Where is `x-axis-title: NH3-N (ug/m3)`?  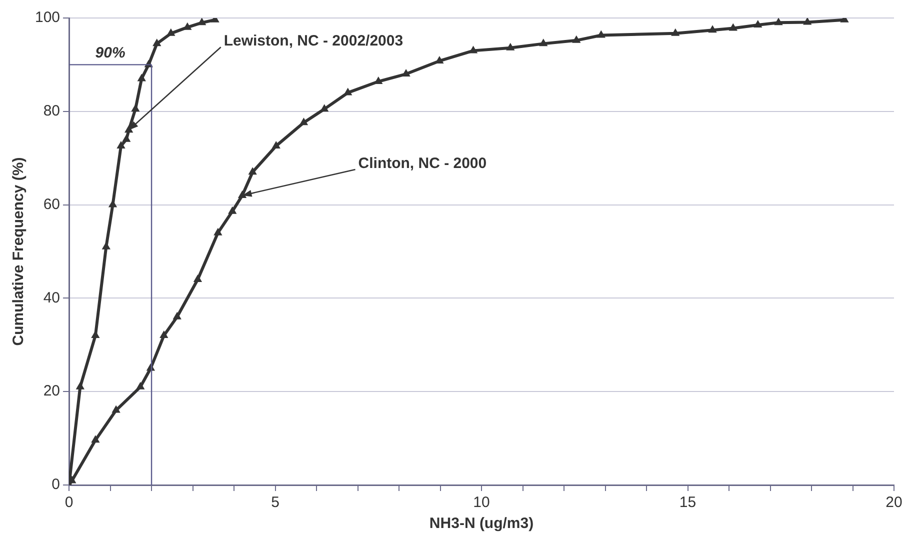
x-axis-title: NH3-N (ug/m3) is located at coordinates (481, 523).